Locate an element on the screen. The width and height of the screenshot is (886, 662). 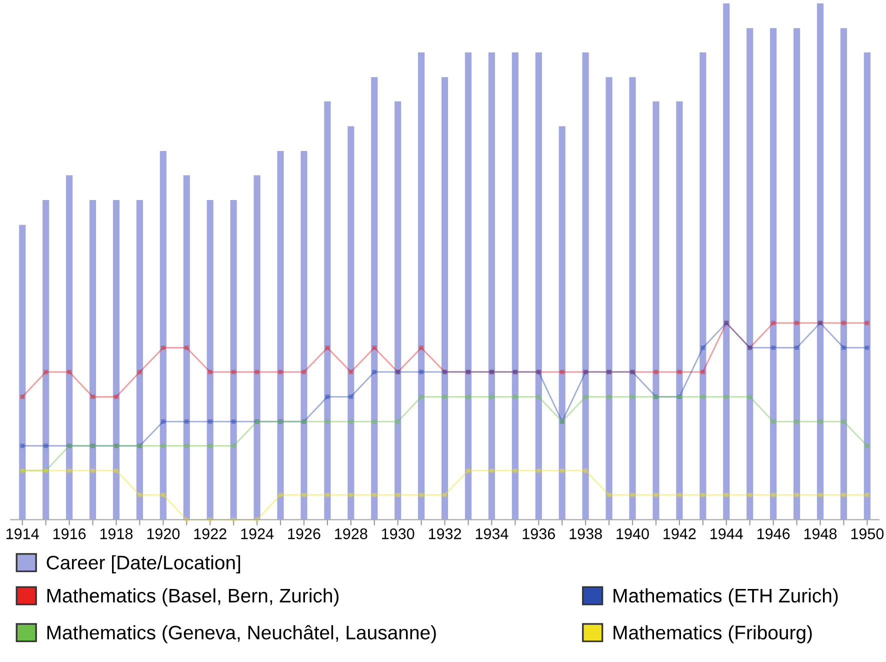
x-tick-label: 1944 is located at coordinates (726, 534).